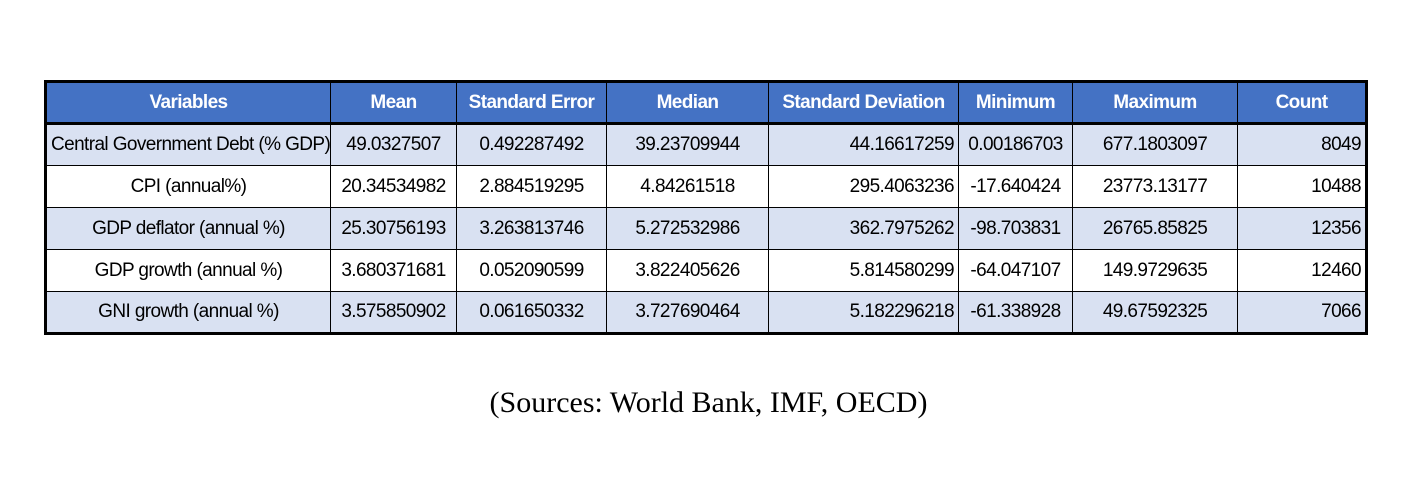 Image resolution: width=1417 pixels, height=483 pixels. What do you see at coordinates (393, 312) in the screenshot?
I see `mean-cell: 3.575850902` at bounding box center [393, 312].